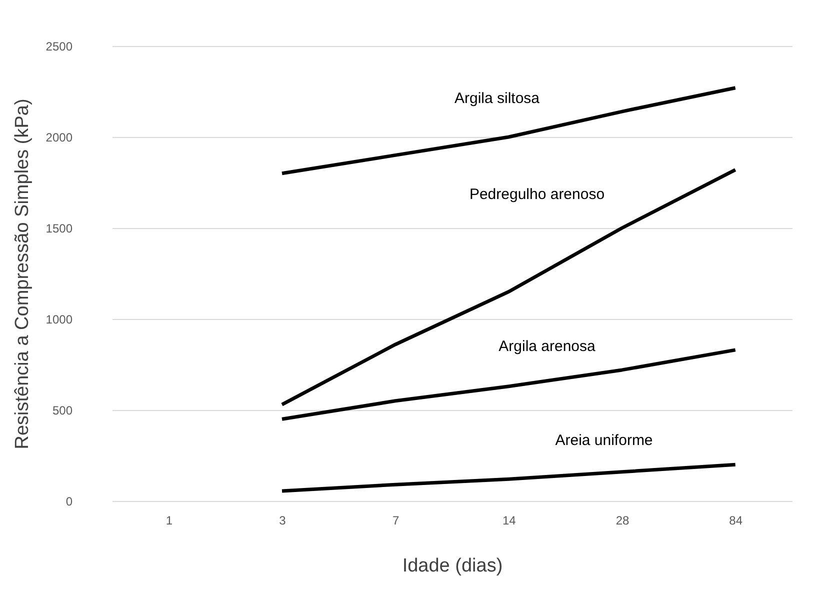  What do you see at coordinates (452, 566) in the screenshot?
I see `x-axis-title: Idade (dias)` at bounding box center [452, 566].